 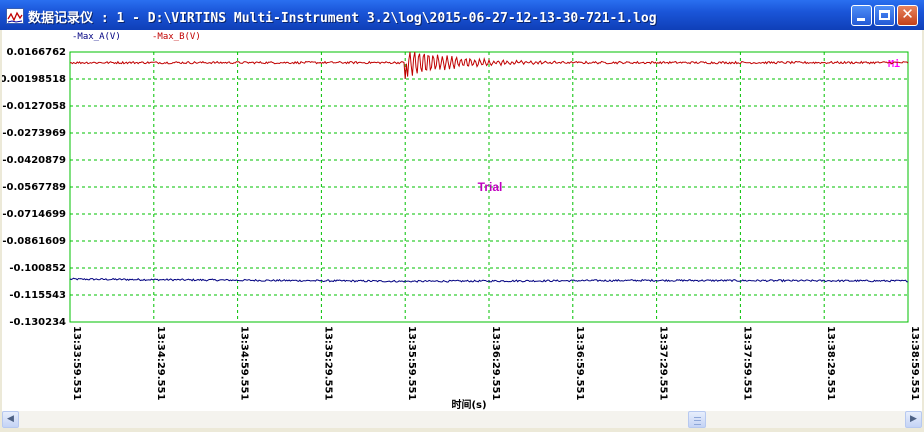 What do you see at coordinates (861, 15) in the screenshot?
I see `minimize-button` at bounding box center [861, 15].